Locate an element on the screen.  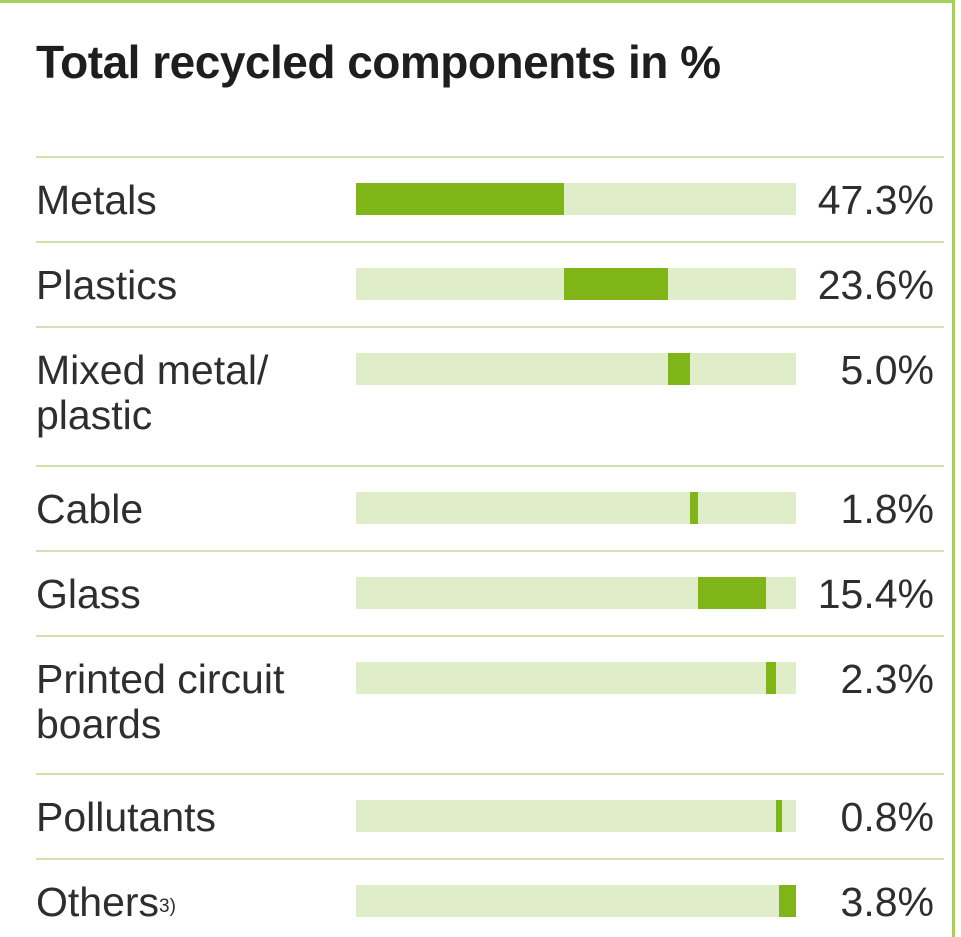
category-label: Others3) is located at coordinates (106, 902).